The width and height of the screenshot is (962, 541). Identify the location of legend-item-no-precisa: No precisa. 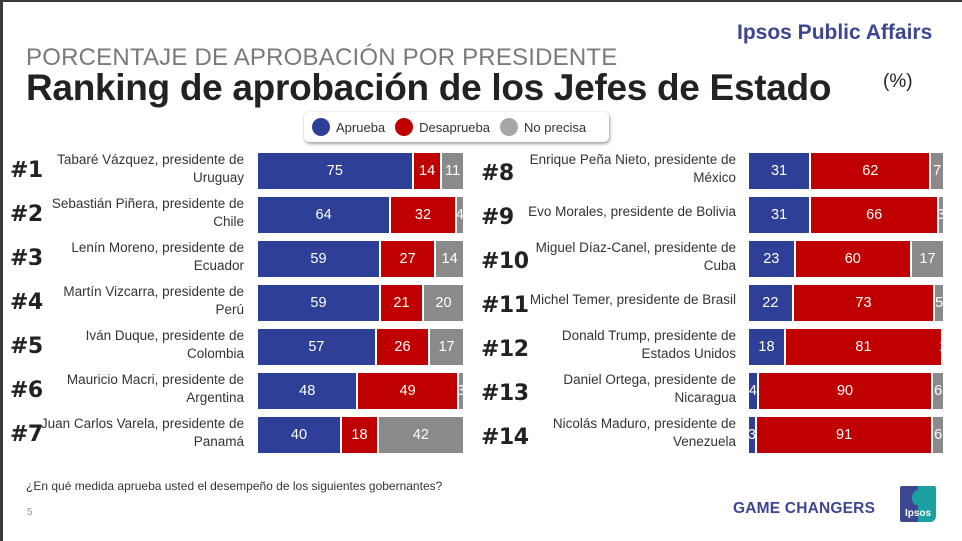
(543, 127).